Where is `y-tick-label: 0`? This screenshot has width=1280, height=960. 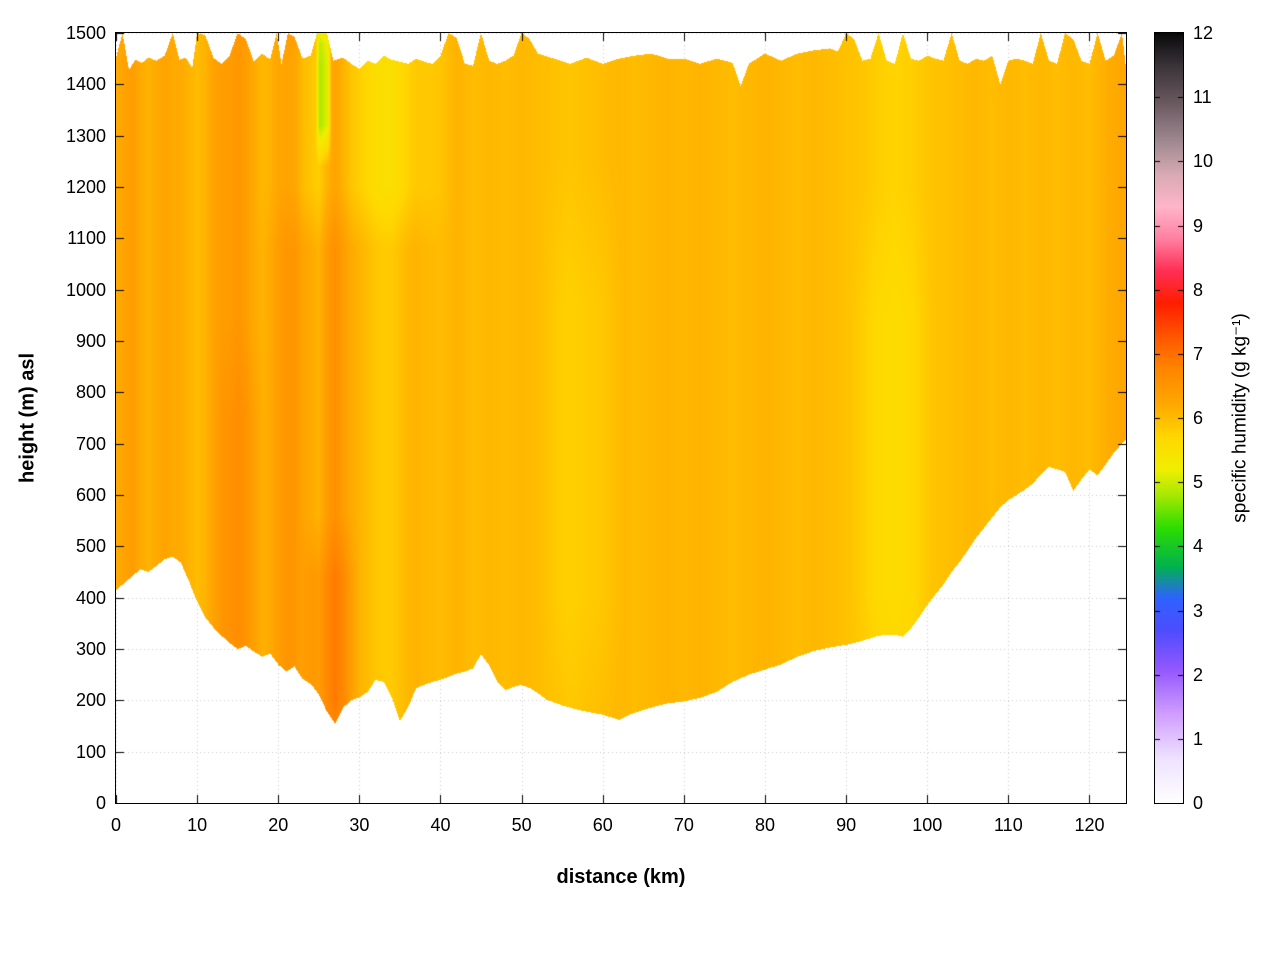
y-tick-label: 0 is located at coordinates (100, 803).